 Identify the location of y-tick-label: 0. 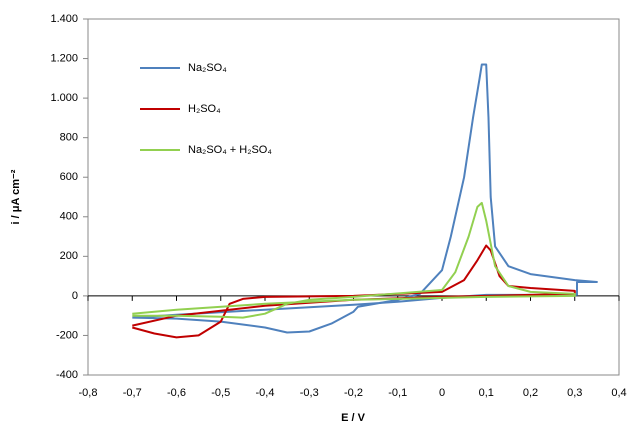
(75, 296).